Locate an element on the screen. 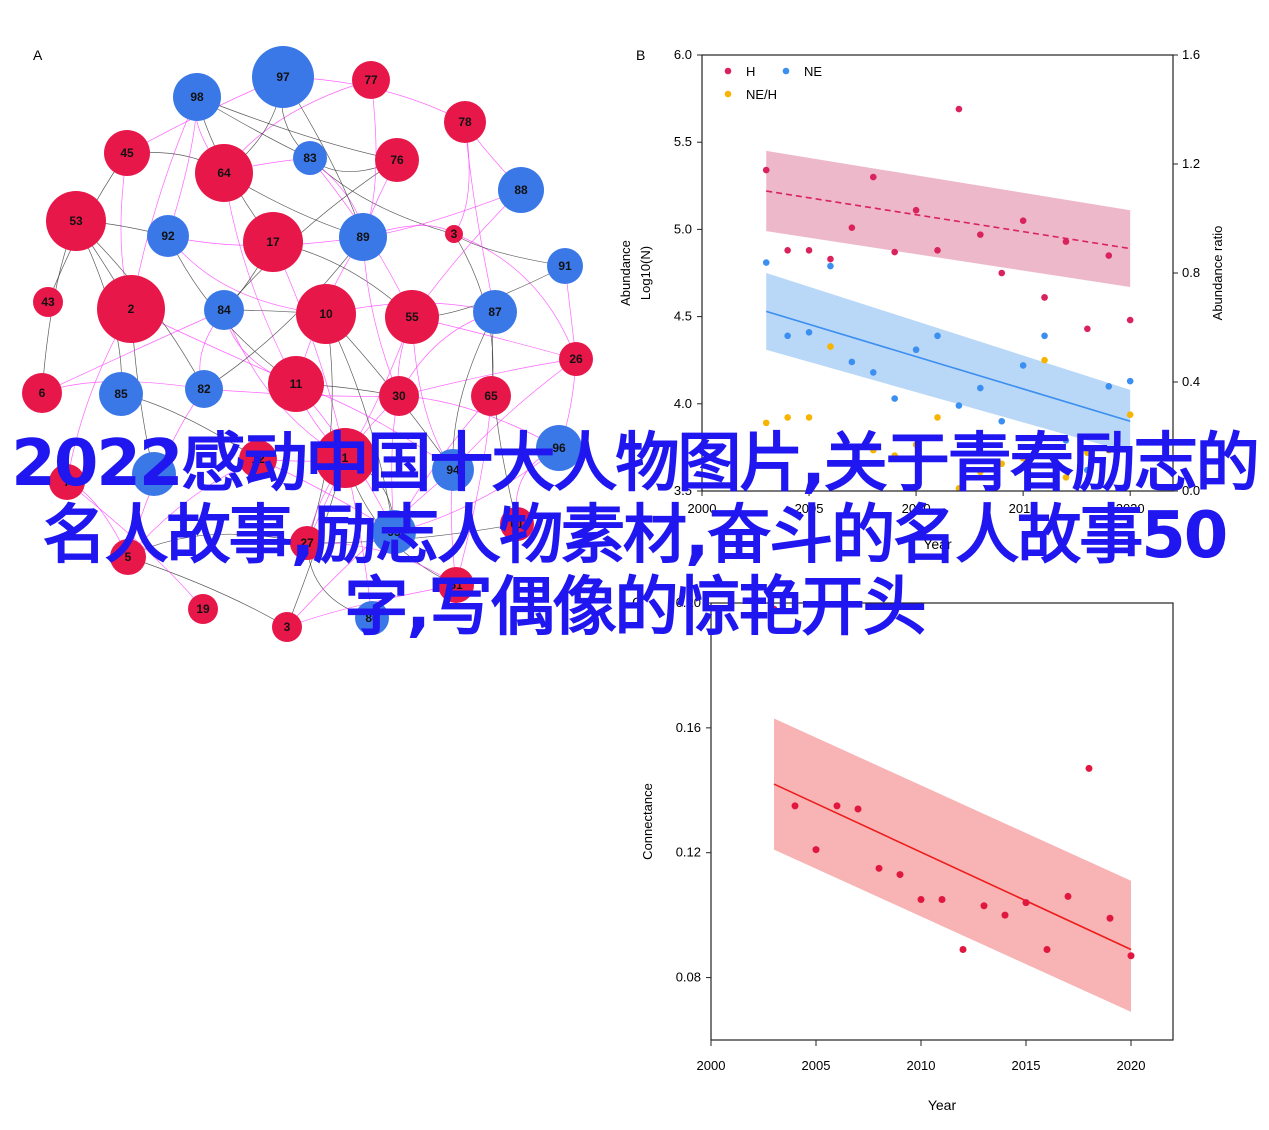  network-node-label: 85 is located at coordinates (121, 394).